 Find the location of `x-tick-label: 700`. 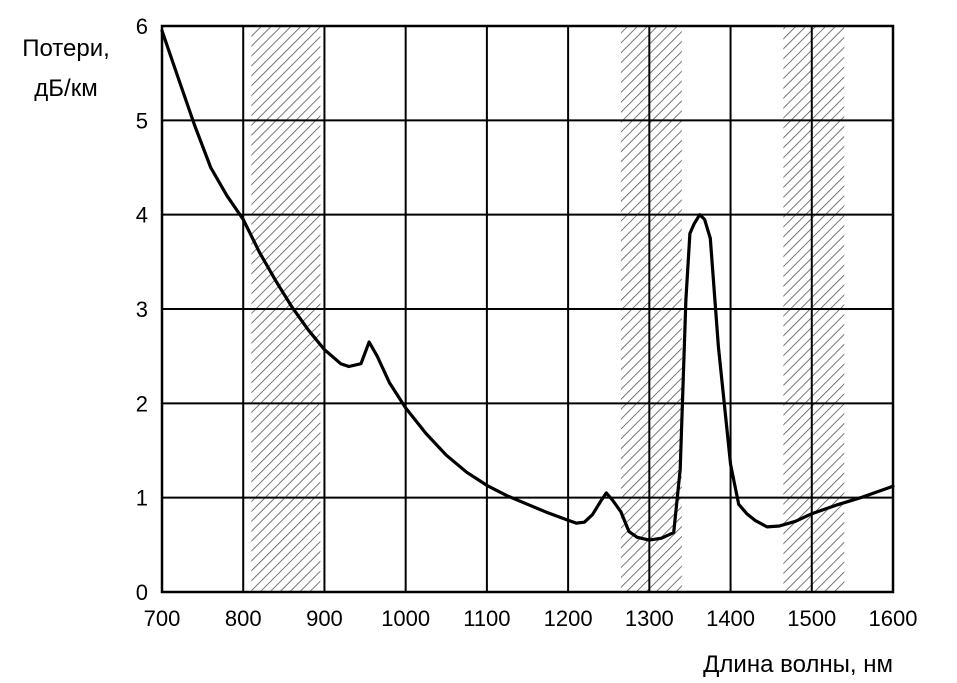

x-tick-label: 700 is located at coordinates (162, 618).